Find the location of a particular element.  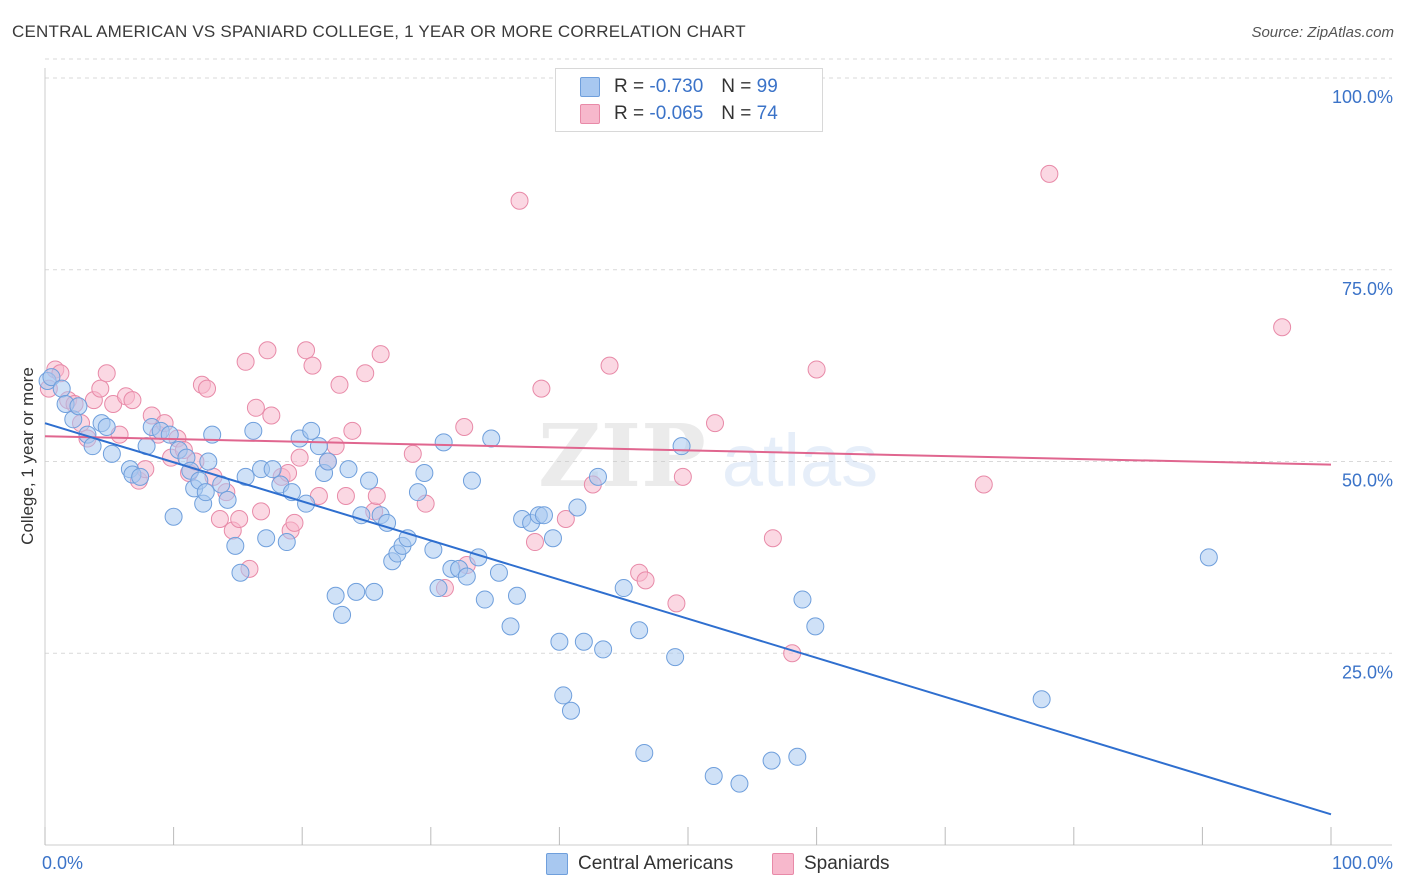

bottom-legend-central: Central Americans is located at coordinates (639, 864).